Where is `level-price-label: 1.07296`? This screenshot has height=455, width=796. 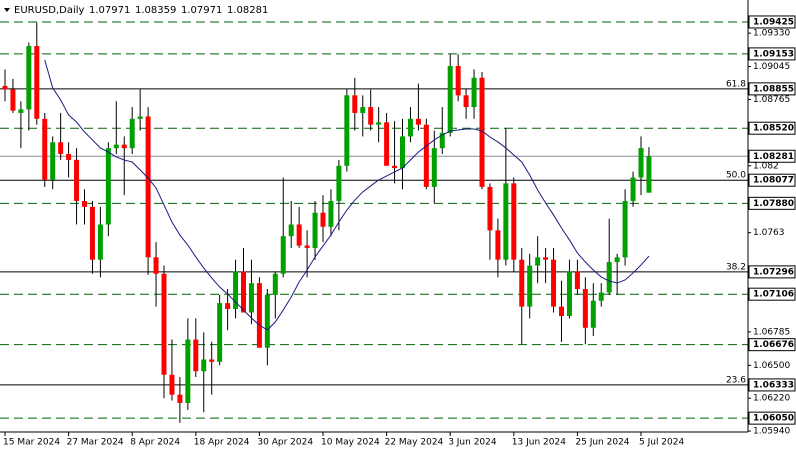 level-price-label: 1.07296 is located at coordinates (773, 272).